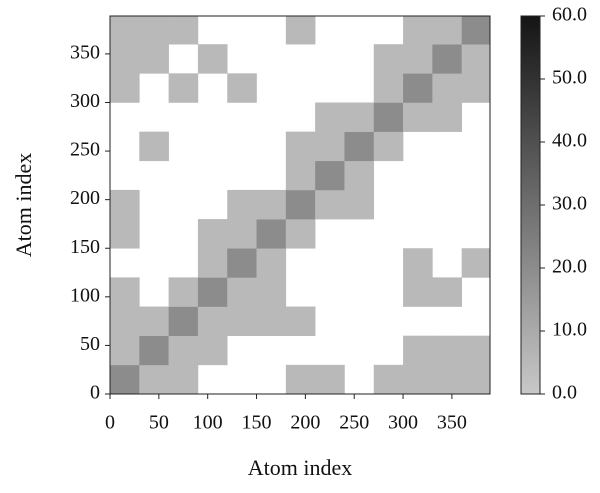 Image resolution: width=600 pixels, height=493 pixels. Describe the element at coordinates (85, 198) in the screenshot. I see `y-tick-label: 200` at that location.